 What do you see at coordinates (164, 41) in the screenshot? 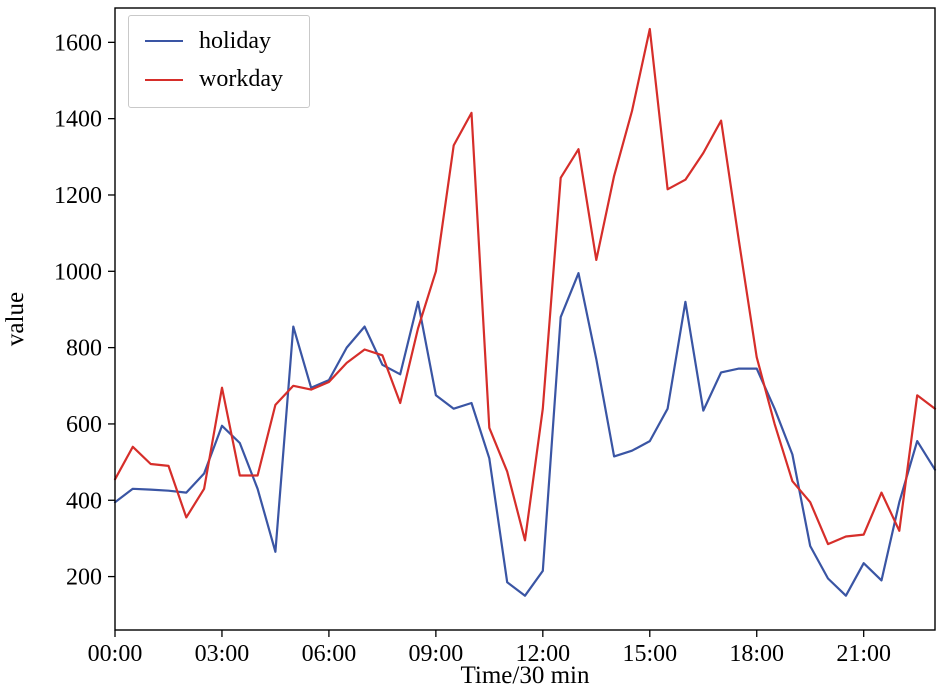
I see `holiday-line-swatch` at bounding box center [164, 41].